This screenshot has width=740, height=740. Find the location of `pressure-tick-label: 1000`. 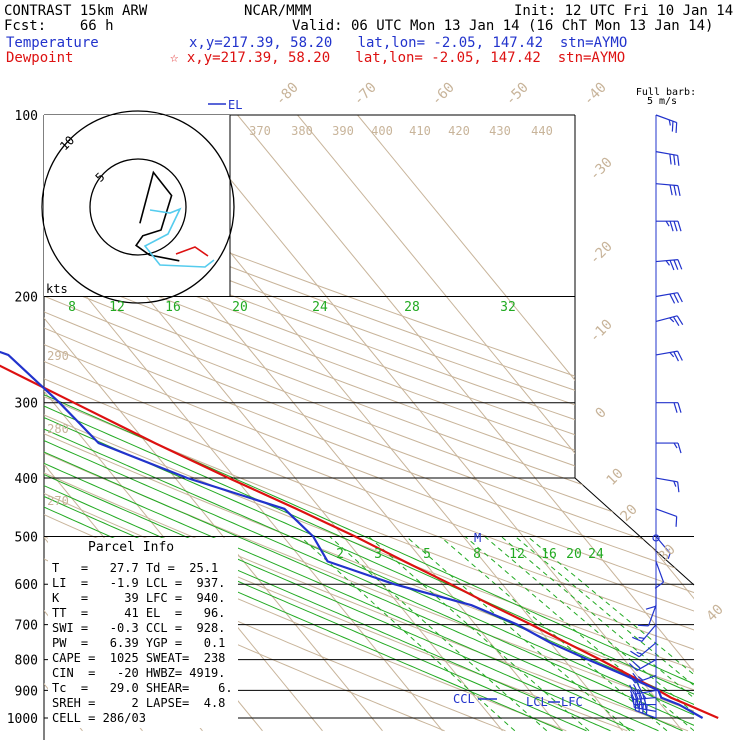

pressure-tick-label: 1000 is located at coordinates (22, 719).